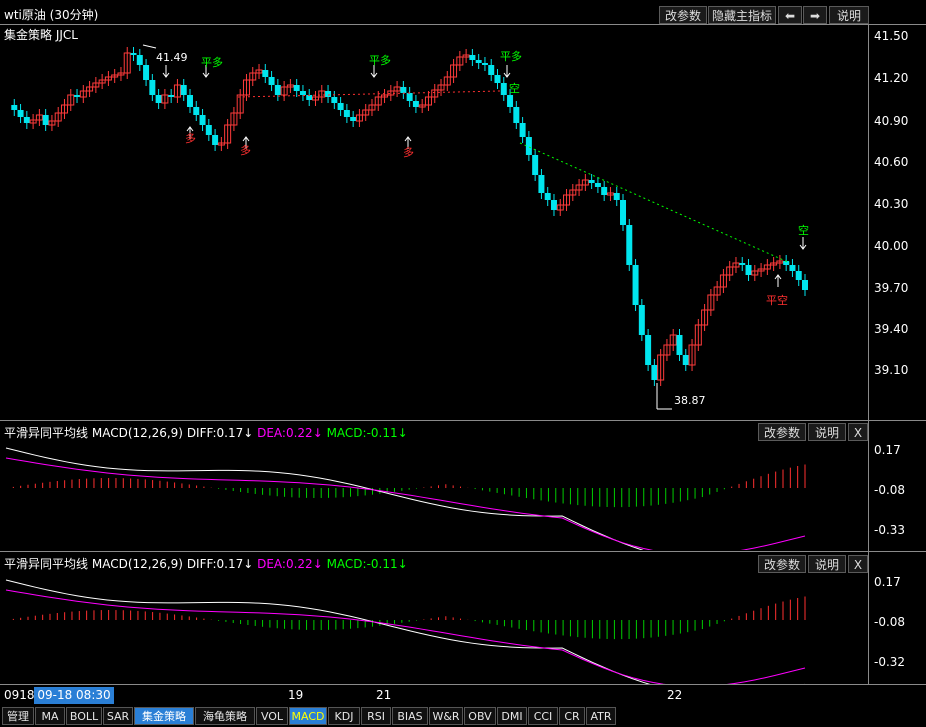  I want to click on chart-title: wti原油 (30分钟), so click(51, 15).